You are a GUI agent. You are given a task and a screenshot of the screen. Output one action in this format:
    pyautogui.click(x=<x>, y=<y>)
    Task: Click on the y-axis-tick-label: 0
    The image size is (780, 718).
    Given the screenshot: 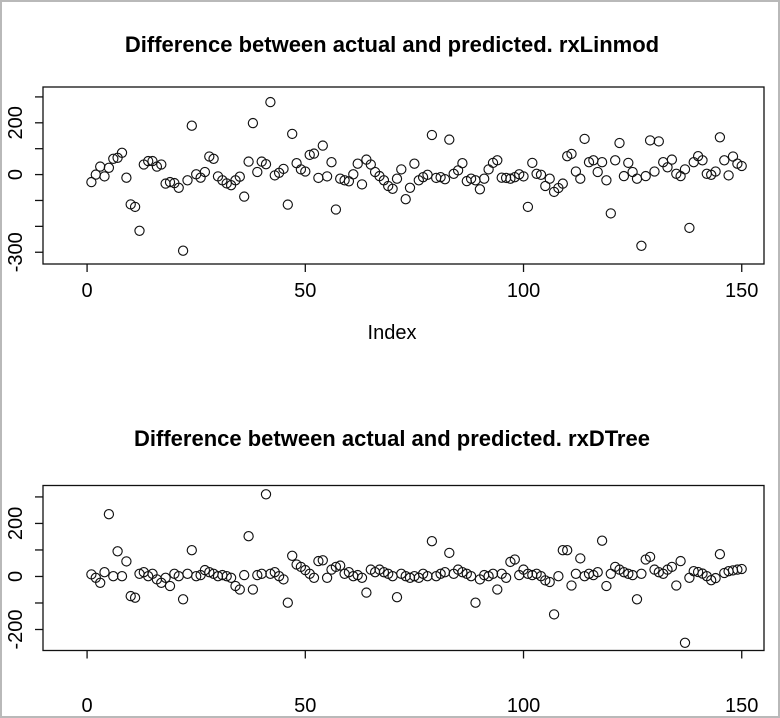 What is the action you would take?
    pyautogui.click(x=16, y=174)
    